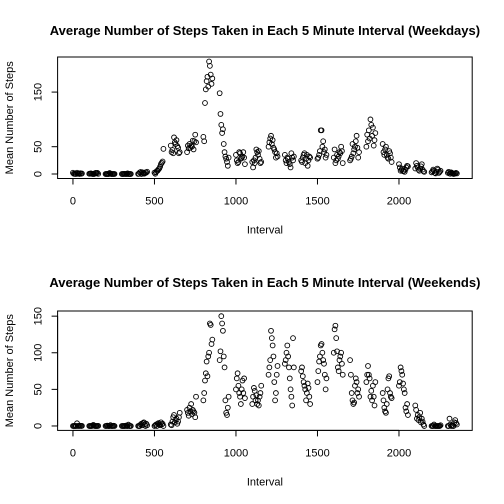  I want to click on y-axis-label: Mean Number of Steps, so click(10, 371).